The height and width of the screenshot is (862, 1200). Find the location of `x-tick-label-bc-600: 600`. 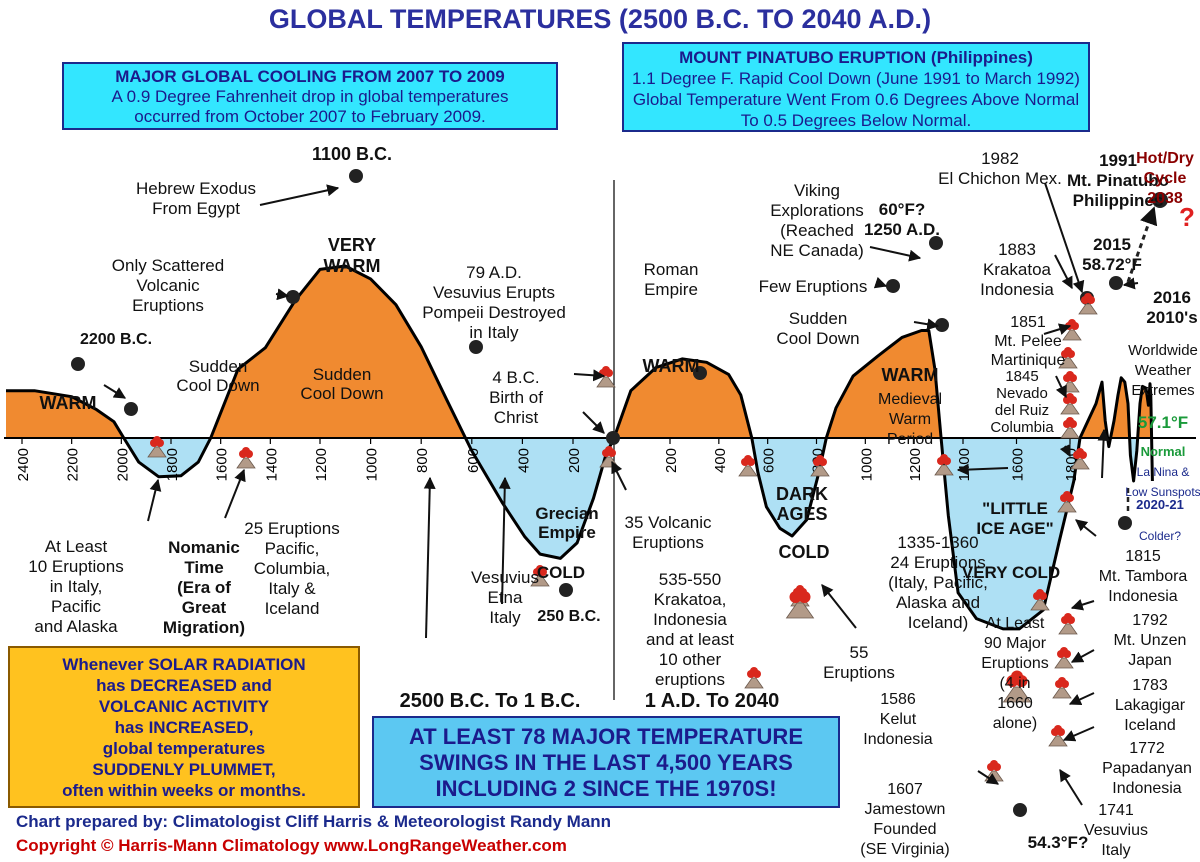

x-tick-label-bc-600: 600 is located at coordinates (473, 460).